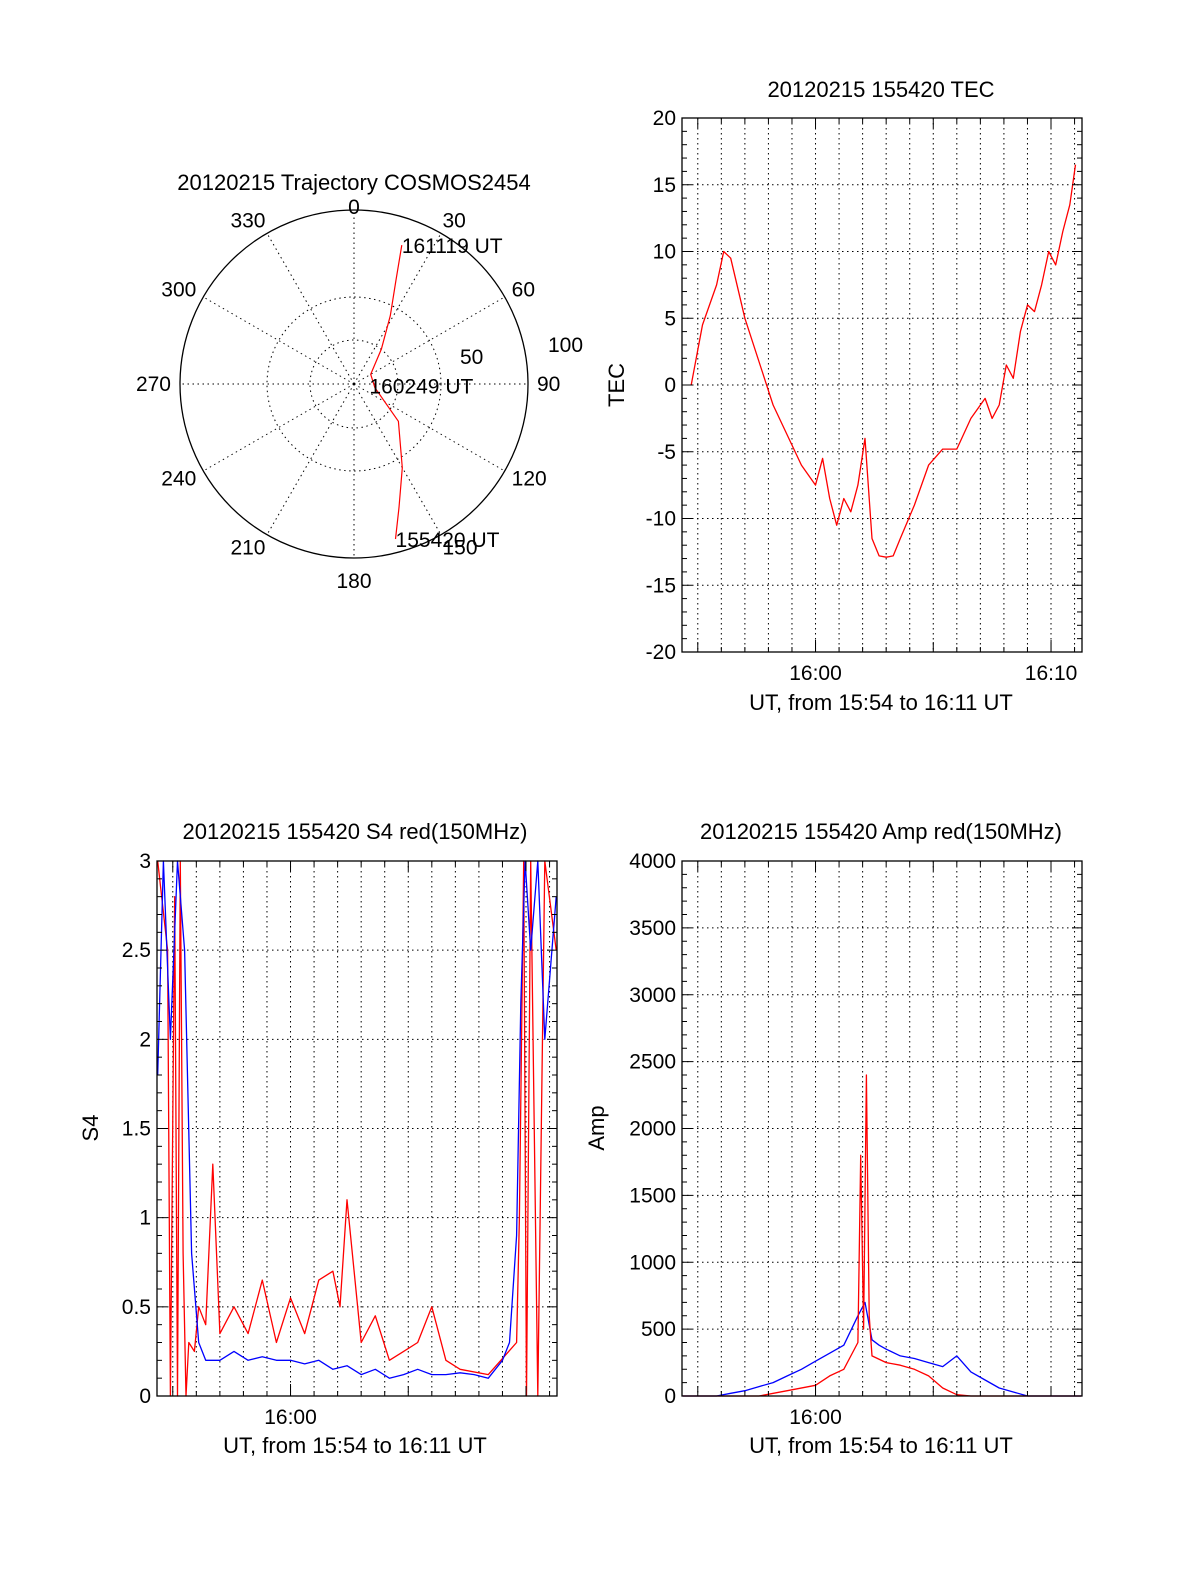 This screenshot has width=1200, height=1575. Describe the element at coordinates (247, 220) in the screenshot. I see `polar-azimuth-label: 330` at that location.